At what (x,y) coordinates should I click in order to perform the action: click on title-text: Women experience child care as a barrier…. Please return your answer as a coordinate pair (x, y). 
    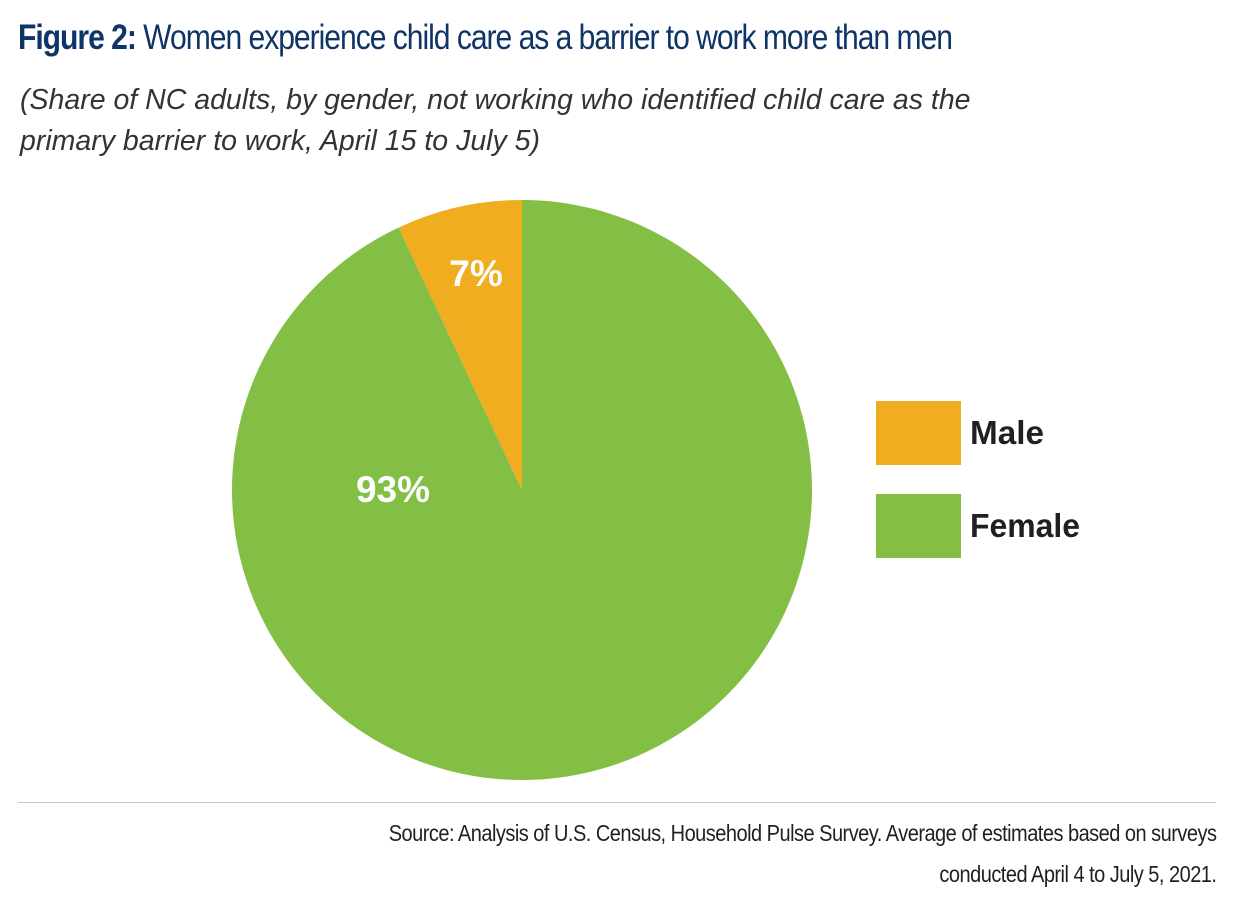
    Looking at the image, I should click on (548, 37).